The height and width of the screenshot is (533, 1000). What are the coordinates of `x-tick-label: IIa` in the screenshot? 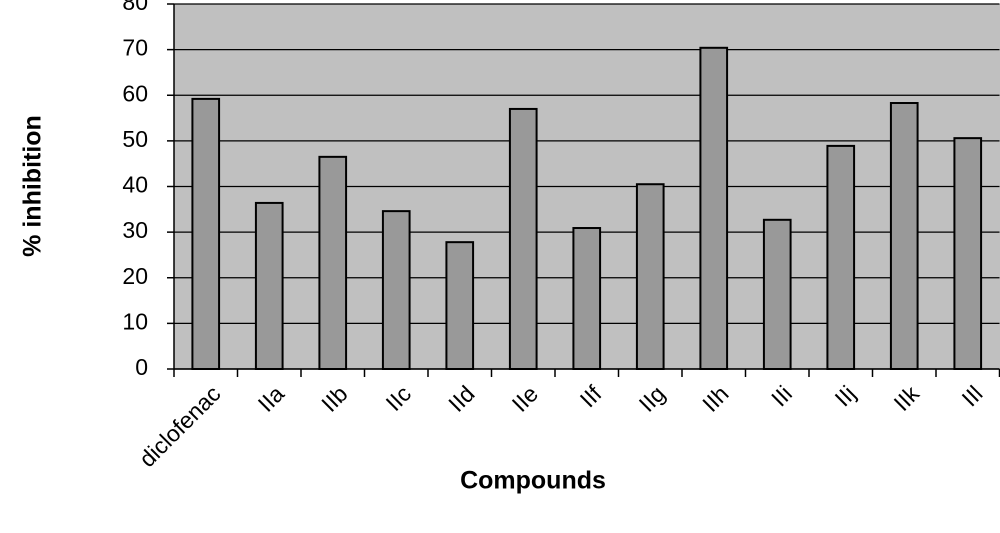 It's located at (271, 398).